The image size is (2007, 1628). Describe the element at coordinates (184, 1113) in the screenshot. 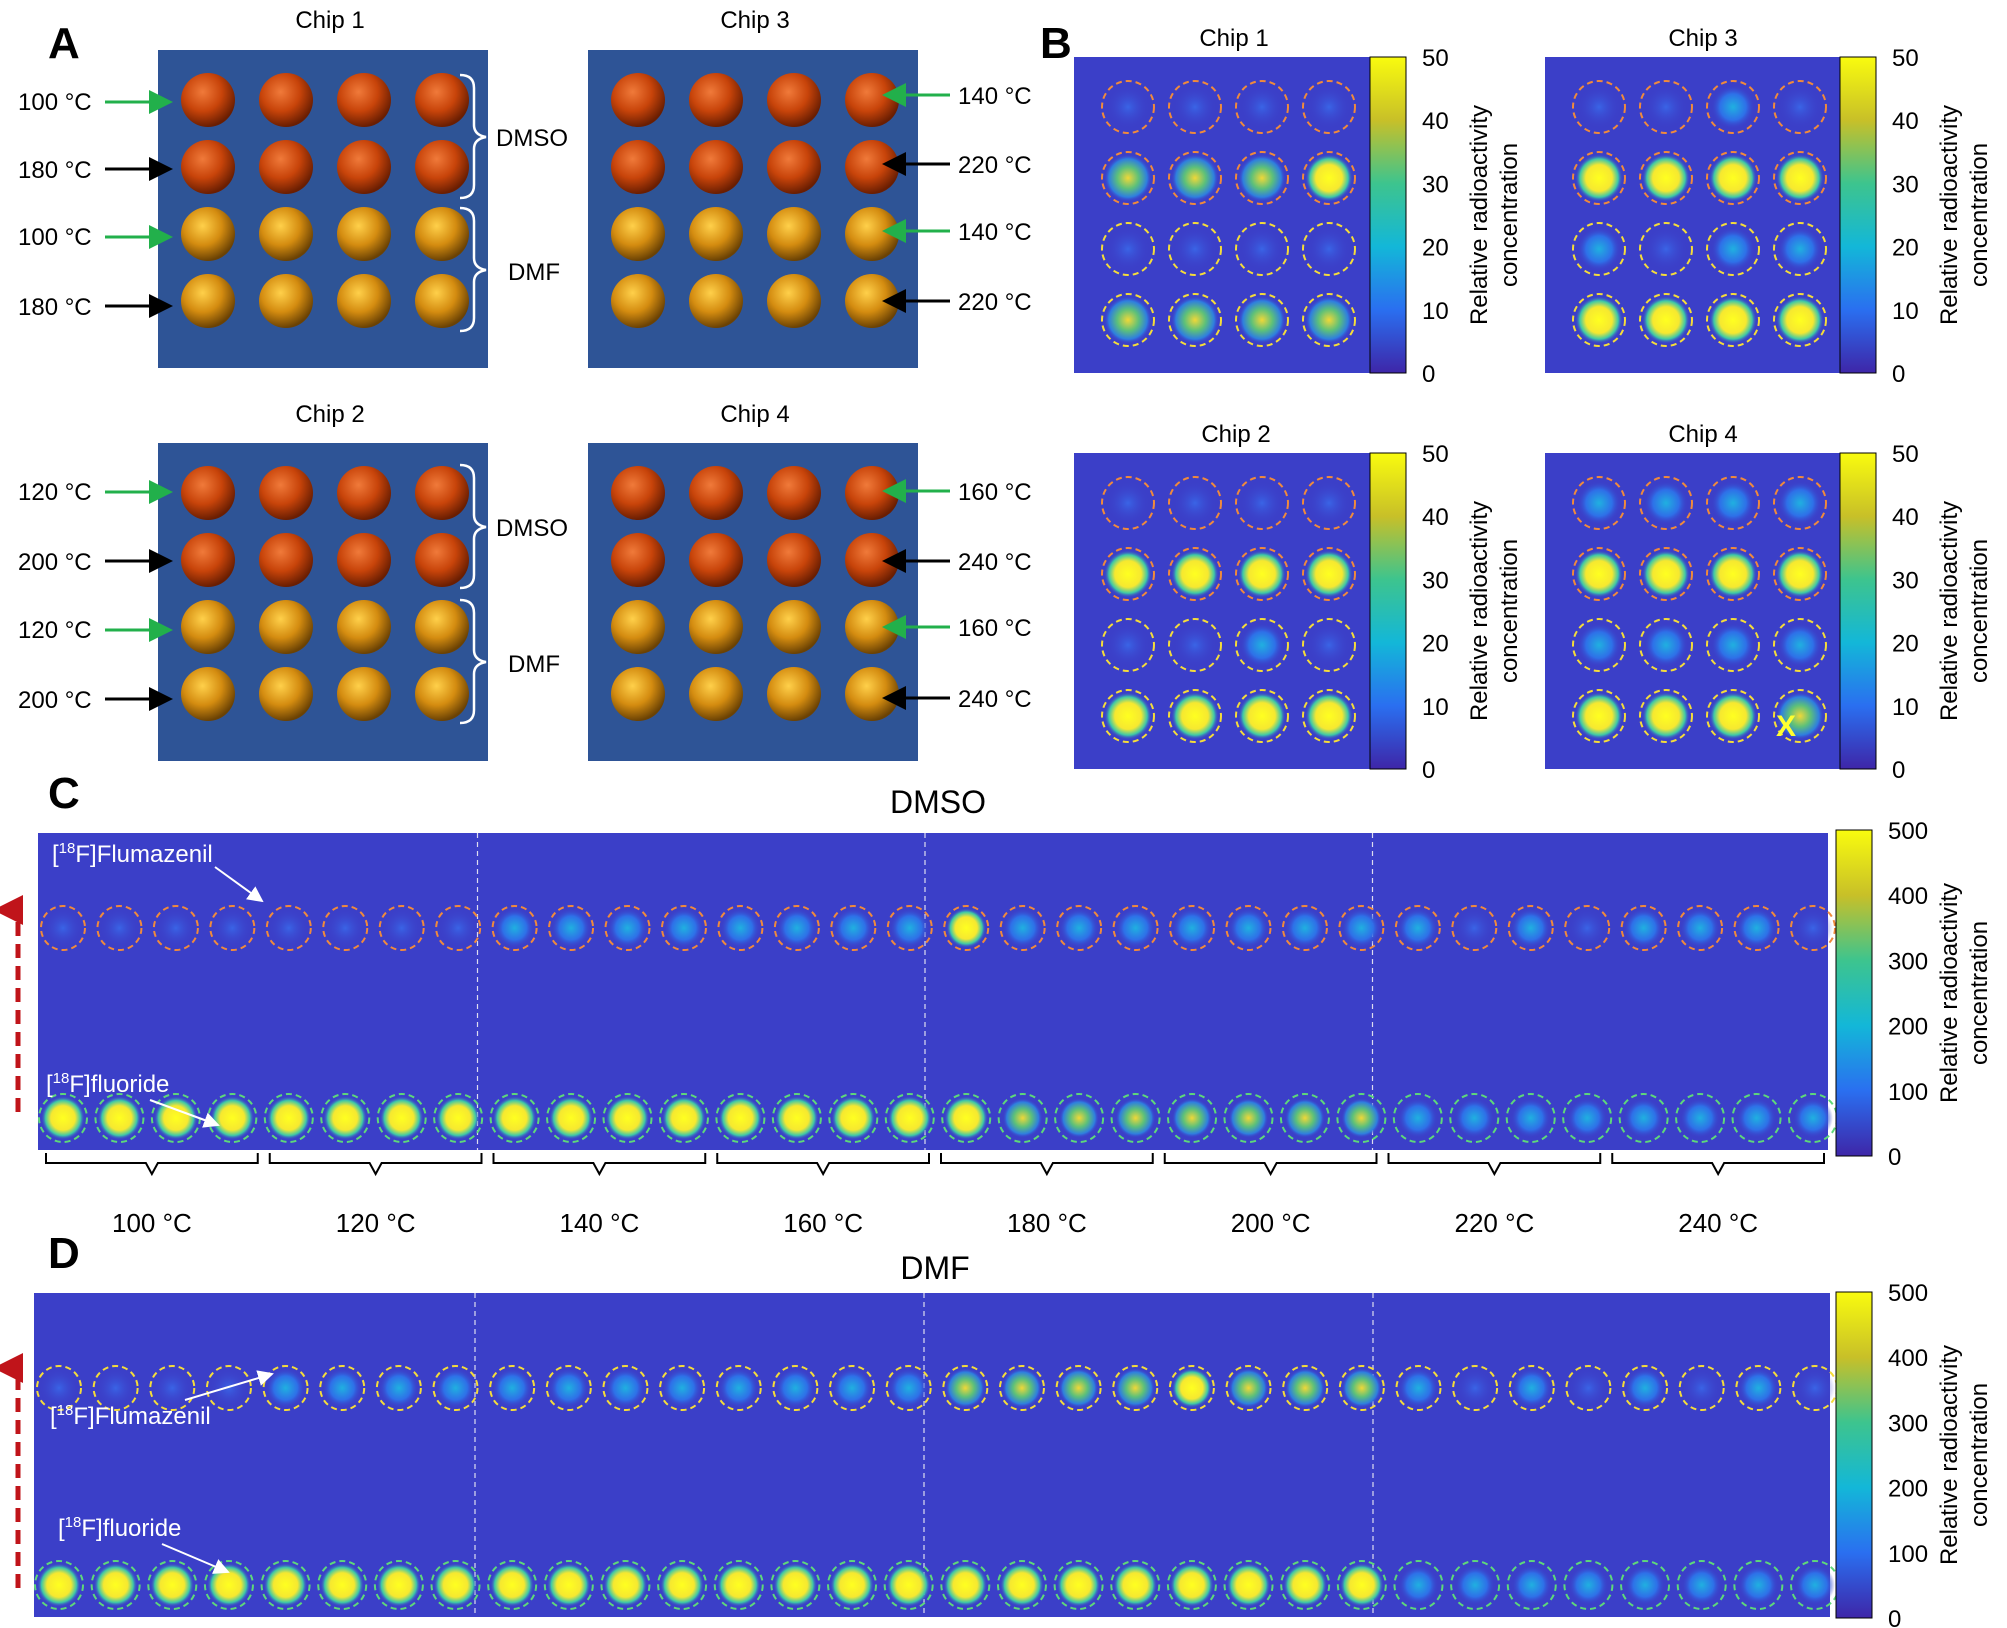

I see `white-pointer-arrow` at that location.